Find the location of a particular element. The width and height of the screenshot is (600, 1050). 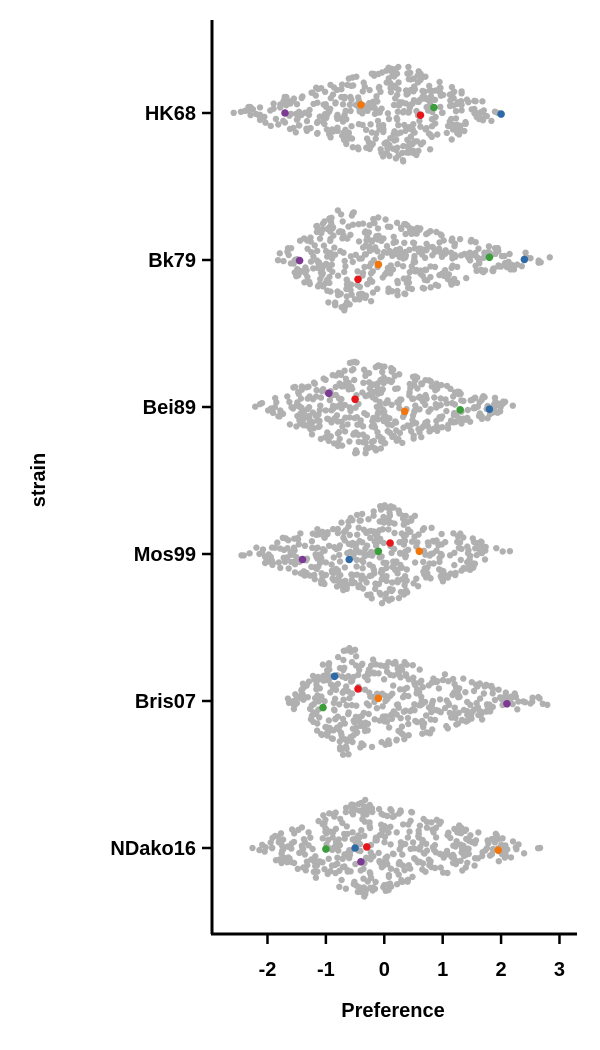

x-tick-label: 1 is located at coordinates (442, 970).